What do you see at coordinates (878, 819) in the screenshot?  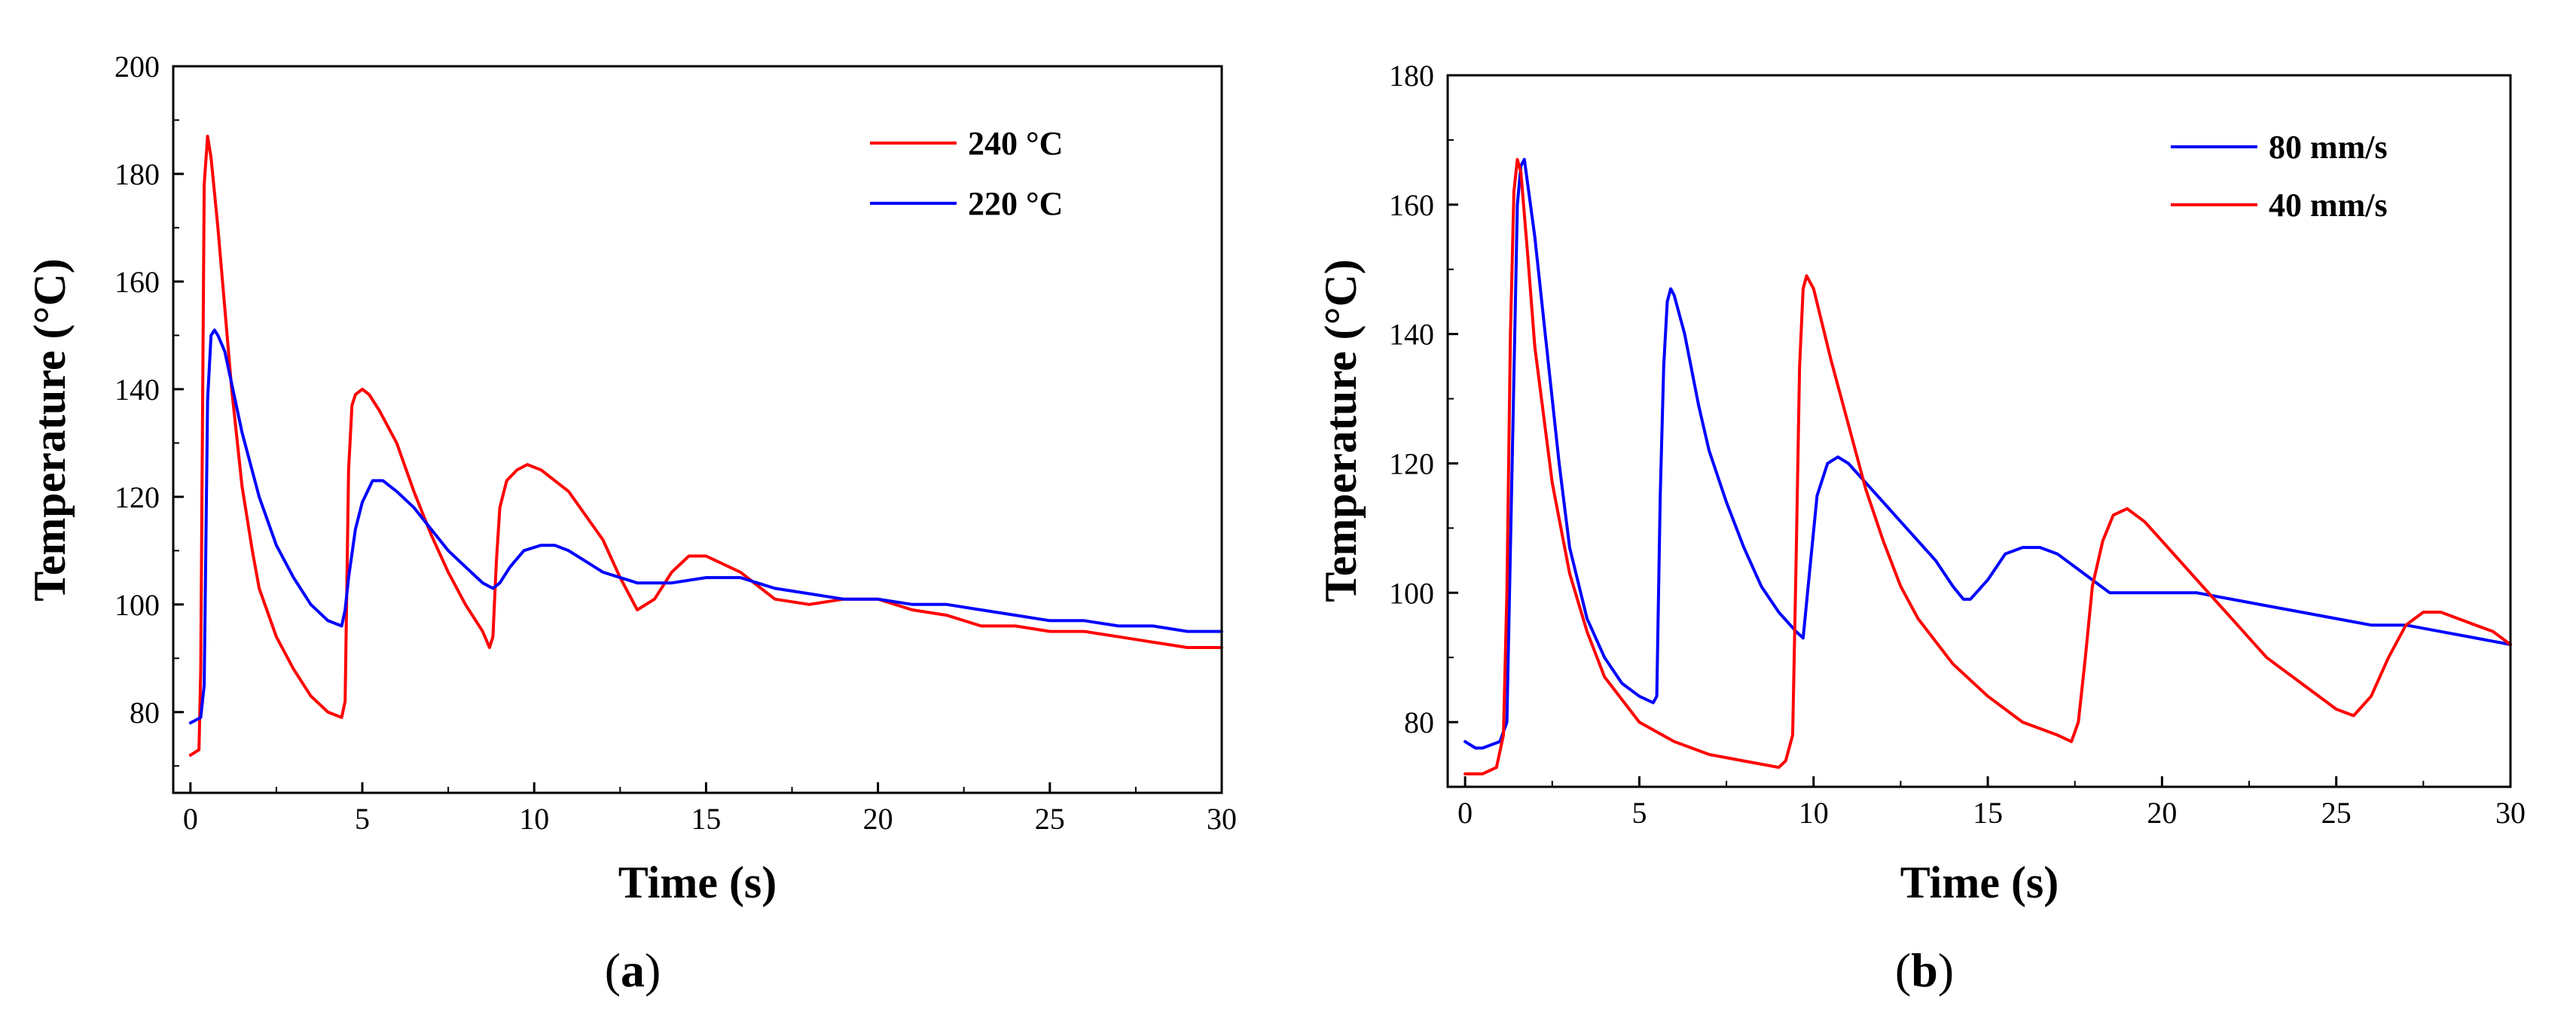 I see `x-tick-label-a-4: 20` at bounding box center [878, 819].